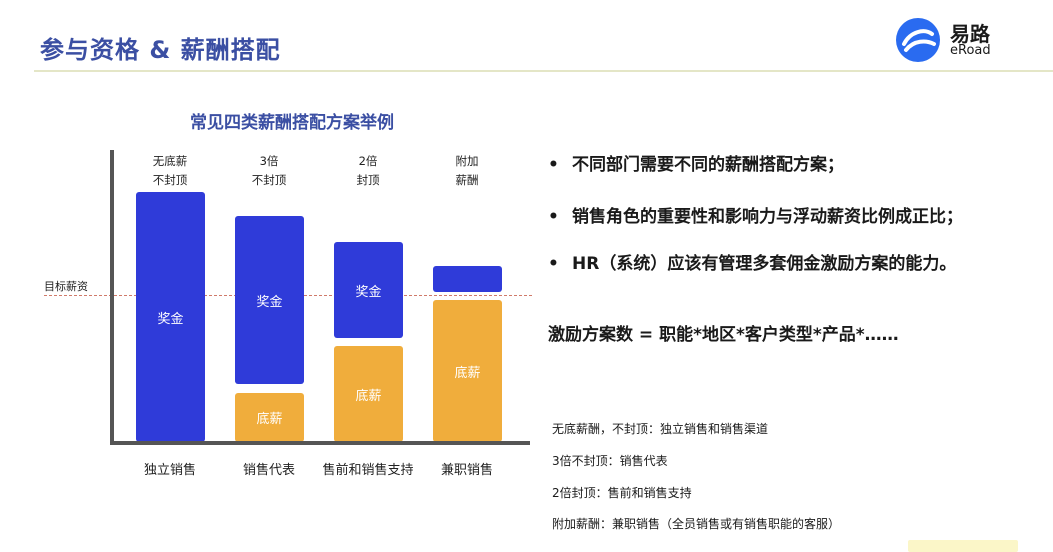  What do you see at coordinates (368, 161) in the screenshot?
I see `column-header-line: 2倍` at bounding box center [368, 161].